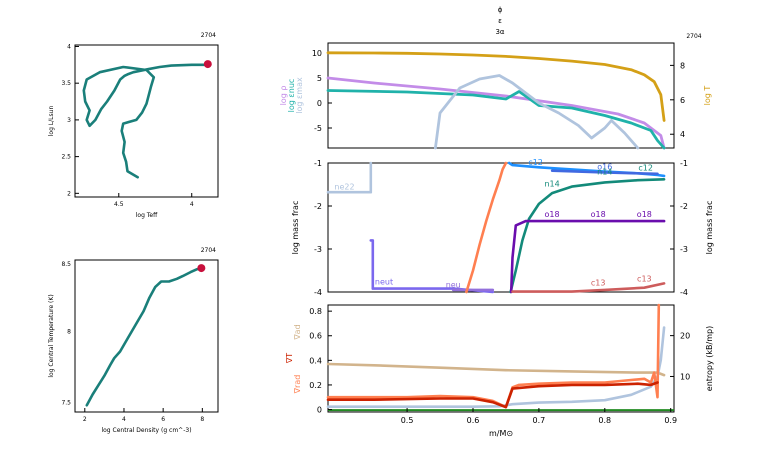 This screenshot has height=460, width=766. What do you see at coordinates (693, 36) in the screenshot?
I see `top-corner-label: 2704` at bounding box center [693, 36].